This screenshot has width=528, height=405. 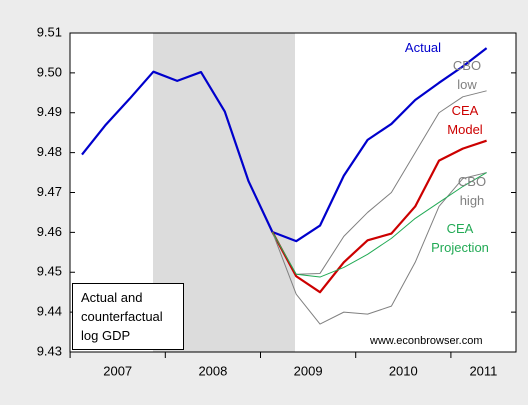 What do you see at coordinates (49, 191) in the screenshot?
I see `y-tick-label: 9.47` at bounding box center [49, 191].